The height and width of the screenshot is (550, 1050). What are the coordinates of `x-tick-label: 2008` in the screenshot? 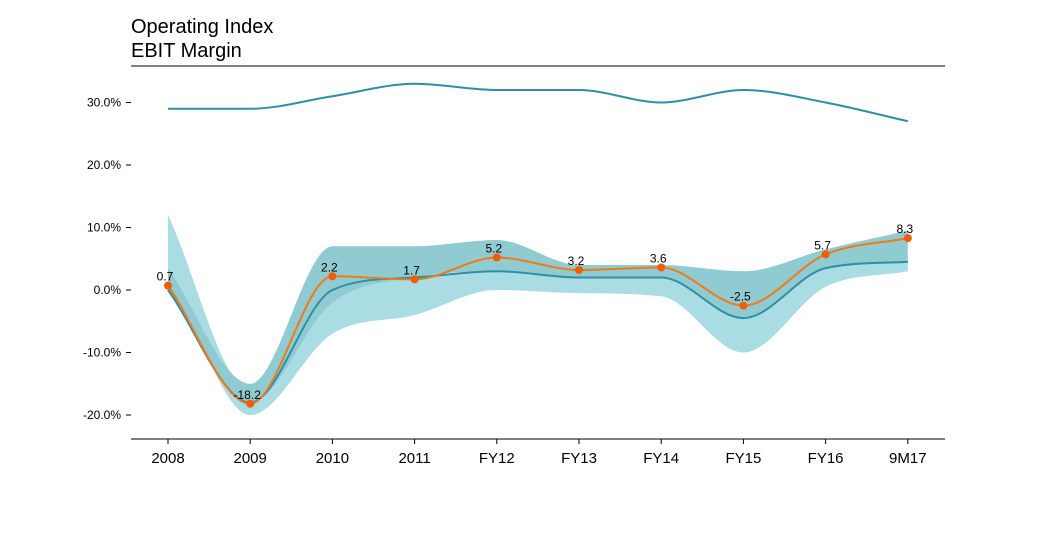 It's located at (167, 458).